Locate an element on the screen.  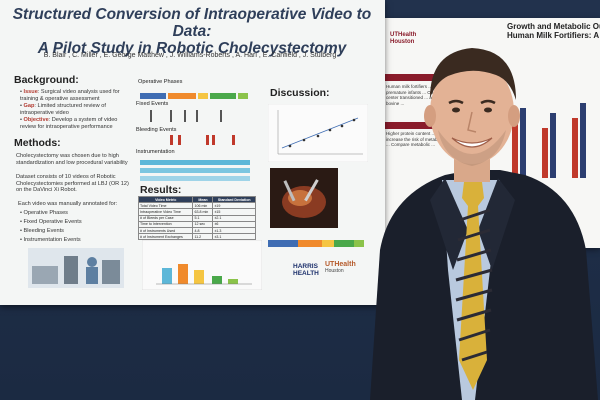
methods-list-item: • Operative Phases is located at coordinates (44, 213).